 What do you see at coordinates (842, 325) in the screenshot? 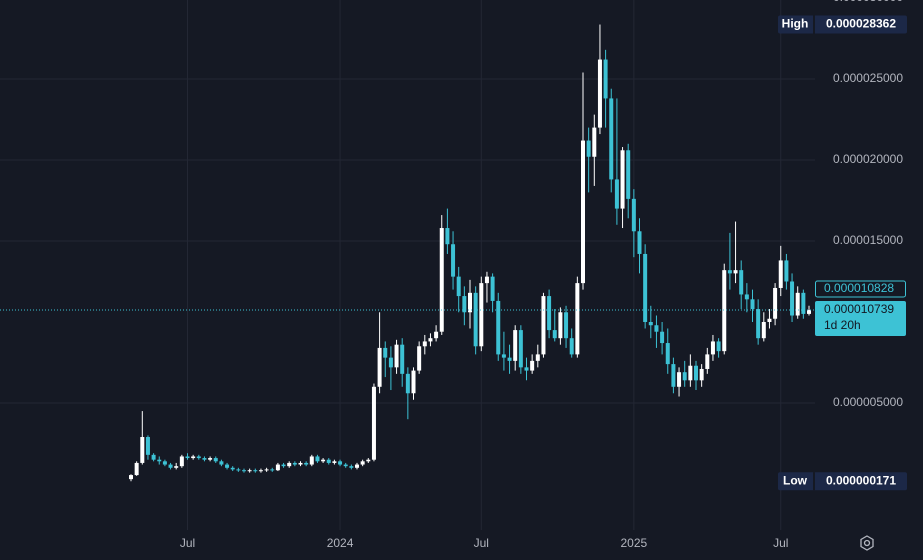
I see `countdown-label: 1d 20h` at bounding box center [842, 325].